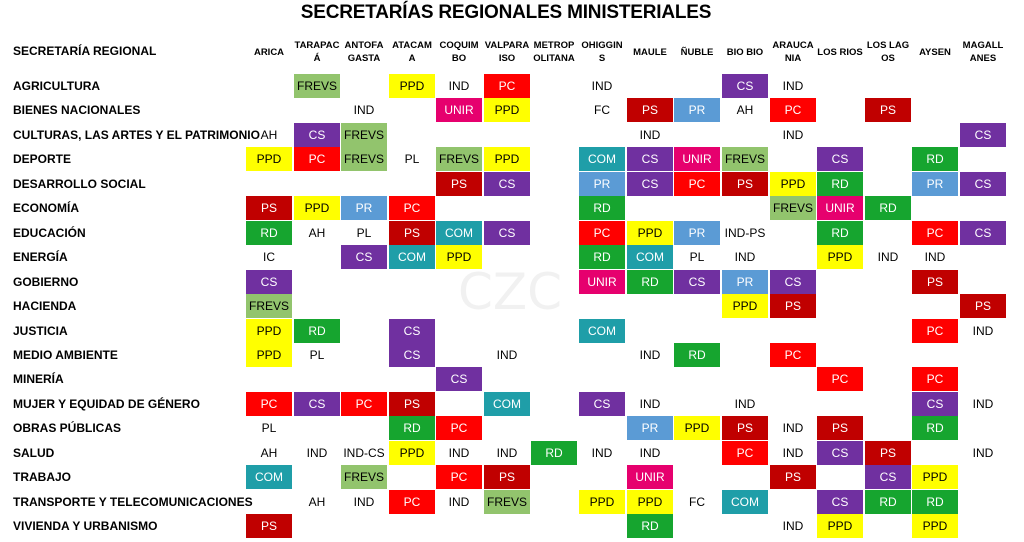  I want to click on row-label: DESARROLLO SOCIAL, so click(79, 184).